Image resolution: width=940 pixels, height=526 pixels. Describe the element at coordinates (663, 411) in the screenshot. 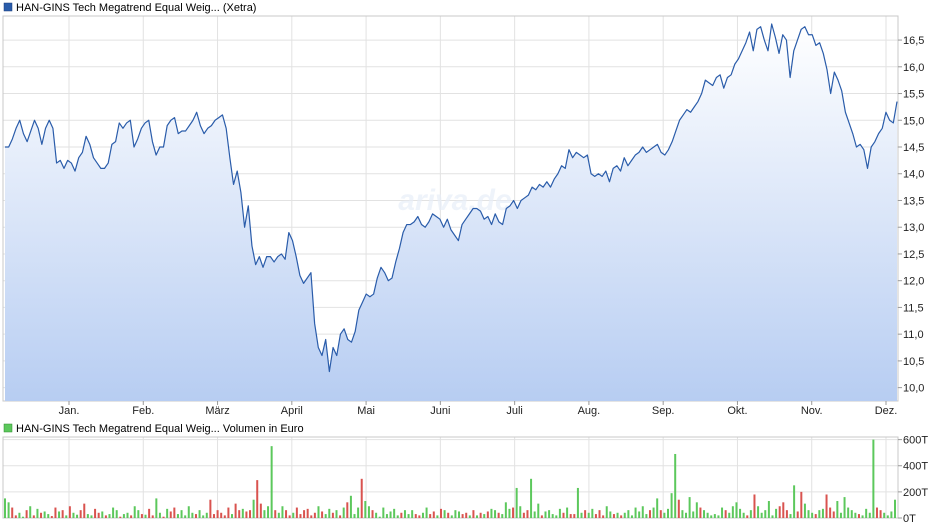

I see `price-x-tick-label: Sep.` at that location.